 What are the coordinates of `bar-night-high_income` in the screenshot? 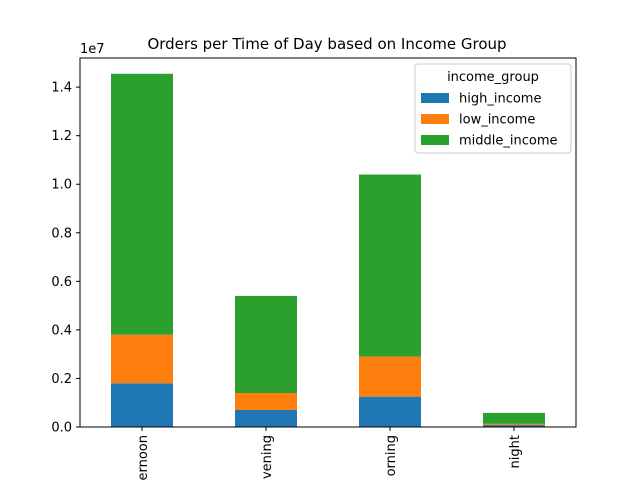 It's located at (514, 426).